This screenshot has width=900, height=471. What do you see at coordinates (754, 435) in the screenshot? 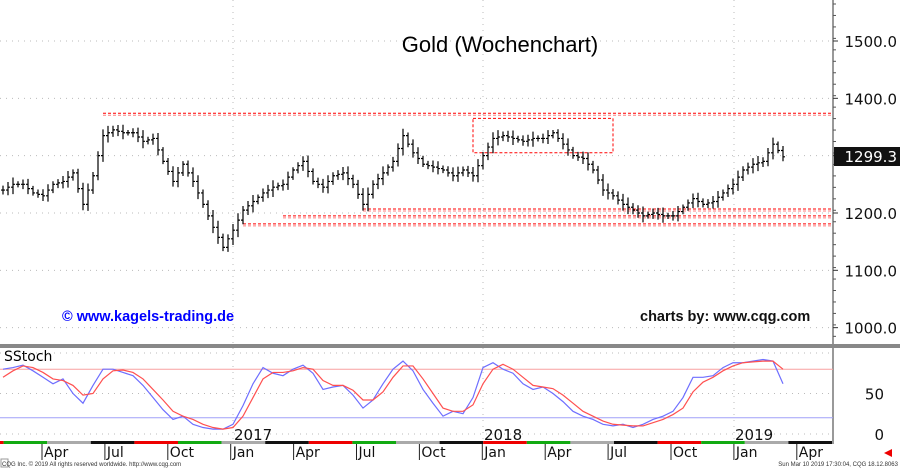
I see `year-label: 2019` at bounding box center [754, 435].